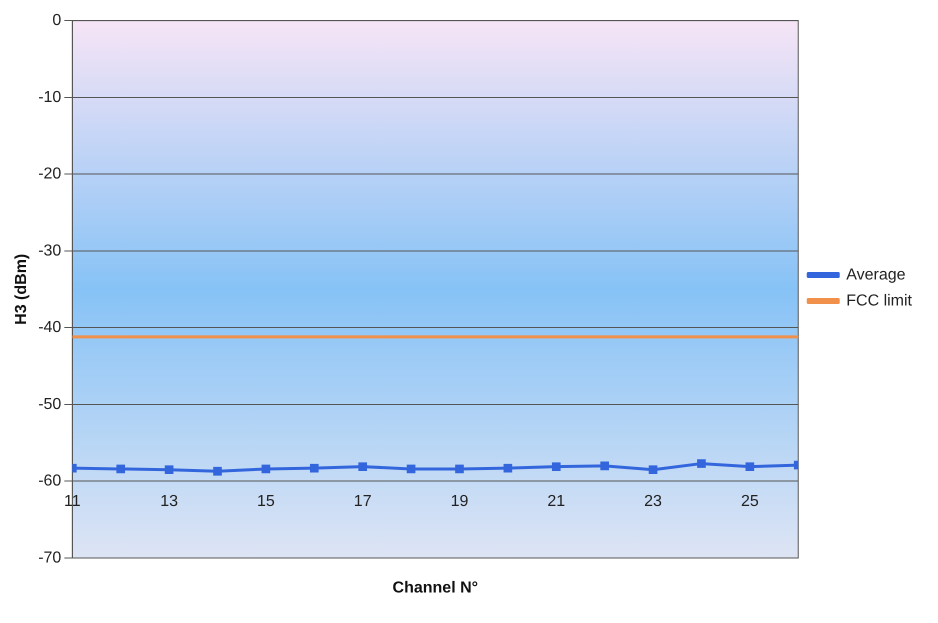 Image resolution: width=938 pixels, height=623 pixels. What do you see at coordinates (50, 327) in the screenshot?
I see `y-tick-label: -40` at bounding box center [50, 327].